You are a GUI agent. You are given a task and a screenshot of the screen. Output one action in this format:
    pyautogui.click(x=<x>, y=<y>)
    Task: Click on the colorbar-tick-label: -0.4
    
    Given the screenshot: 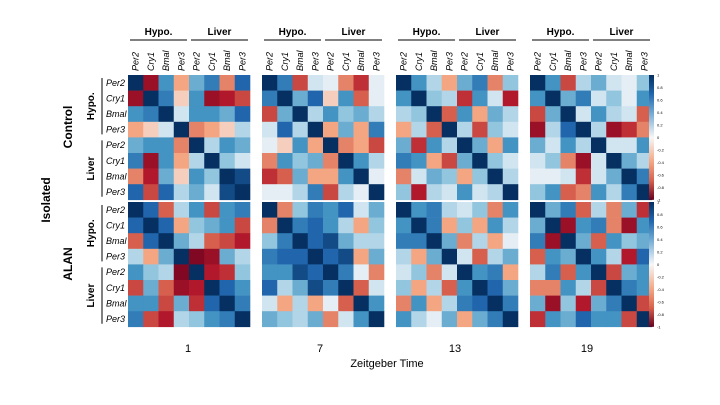 What is the action you would take?
    pyautogui.click(x=661, y=289)
    